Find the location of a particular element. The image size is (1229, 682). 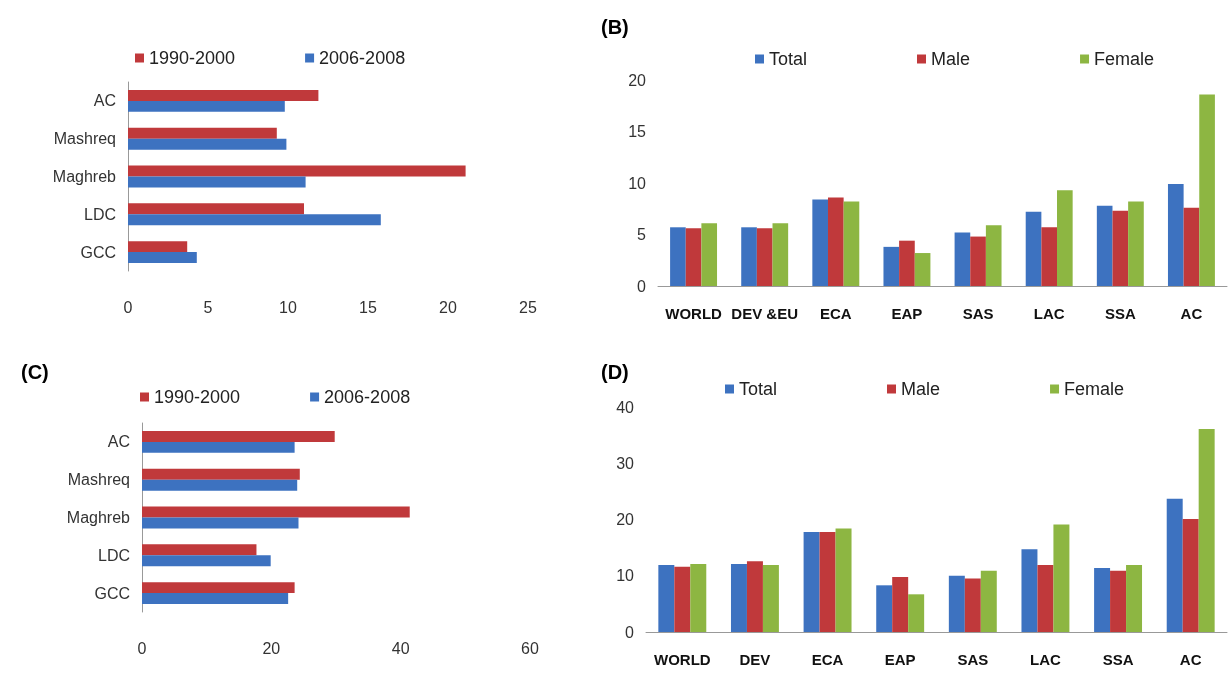

chart-title: (B) is located at coordinates (615, 27).